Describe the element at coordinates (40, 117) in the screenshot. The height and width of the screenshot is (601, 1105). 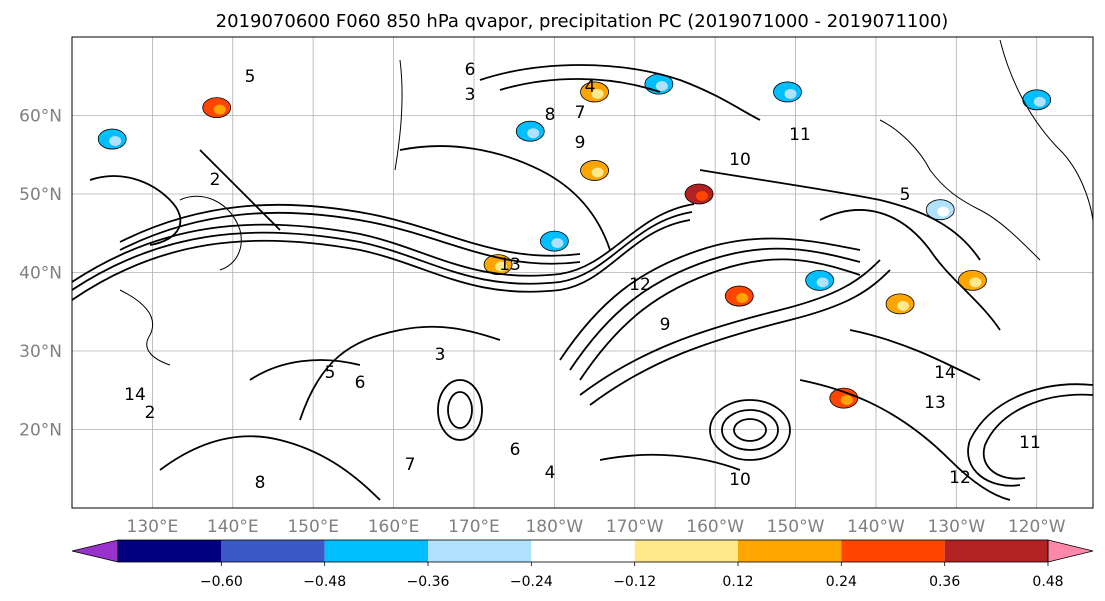
I see `y-tick-label: 60°N` at that location.